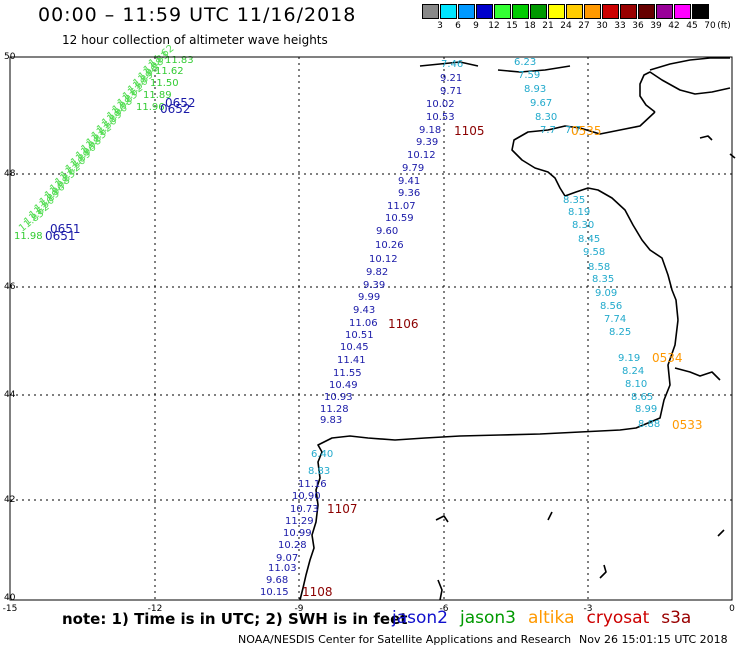  What do you see at coordinates (656, 26) in the screenshot?
I see `color-swatch-label: 39` at bounding box center [656, 26].